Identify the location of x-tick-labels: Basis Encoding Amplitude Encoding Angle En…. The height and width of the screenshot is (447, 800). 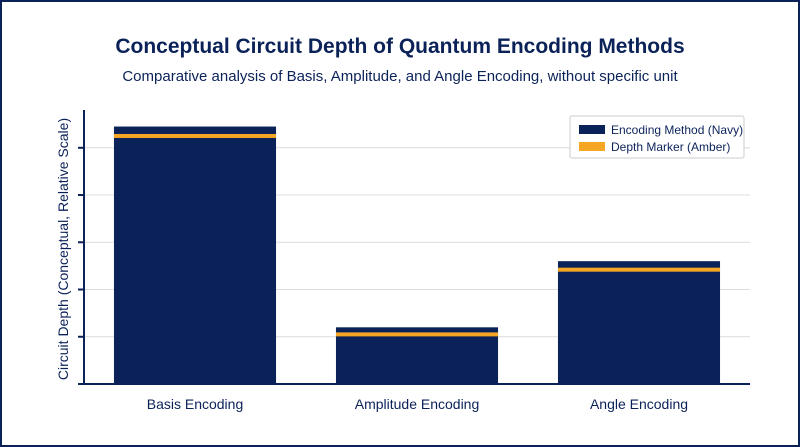
(417, 404).